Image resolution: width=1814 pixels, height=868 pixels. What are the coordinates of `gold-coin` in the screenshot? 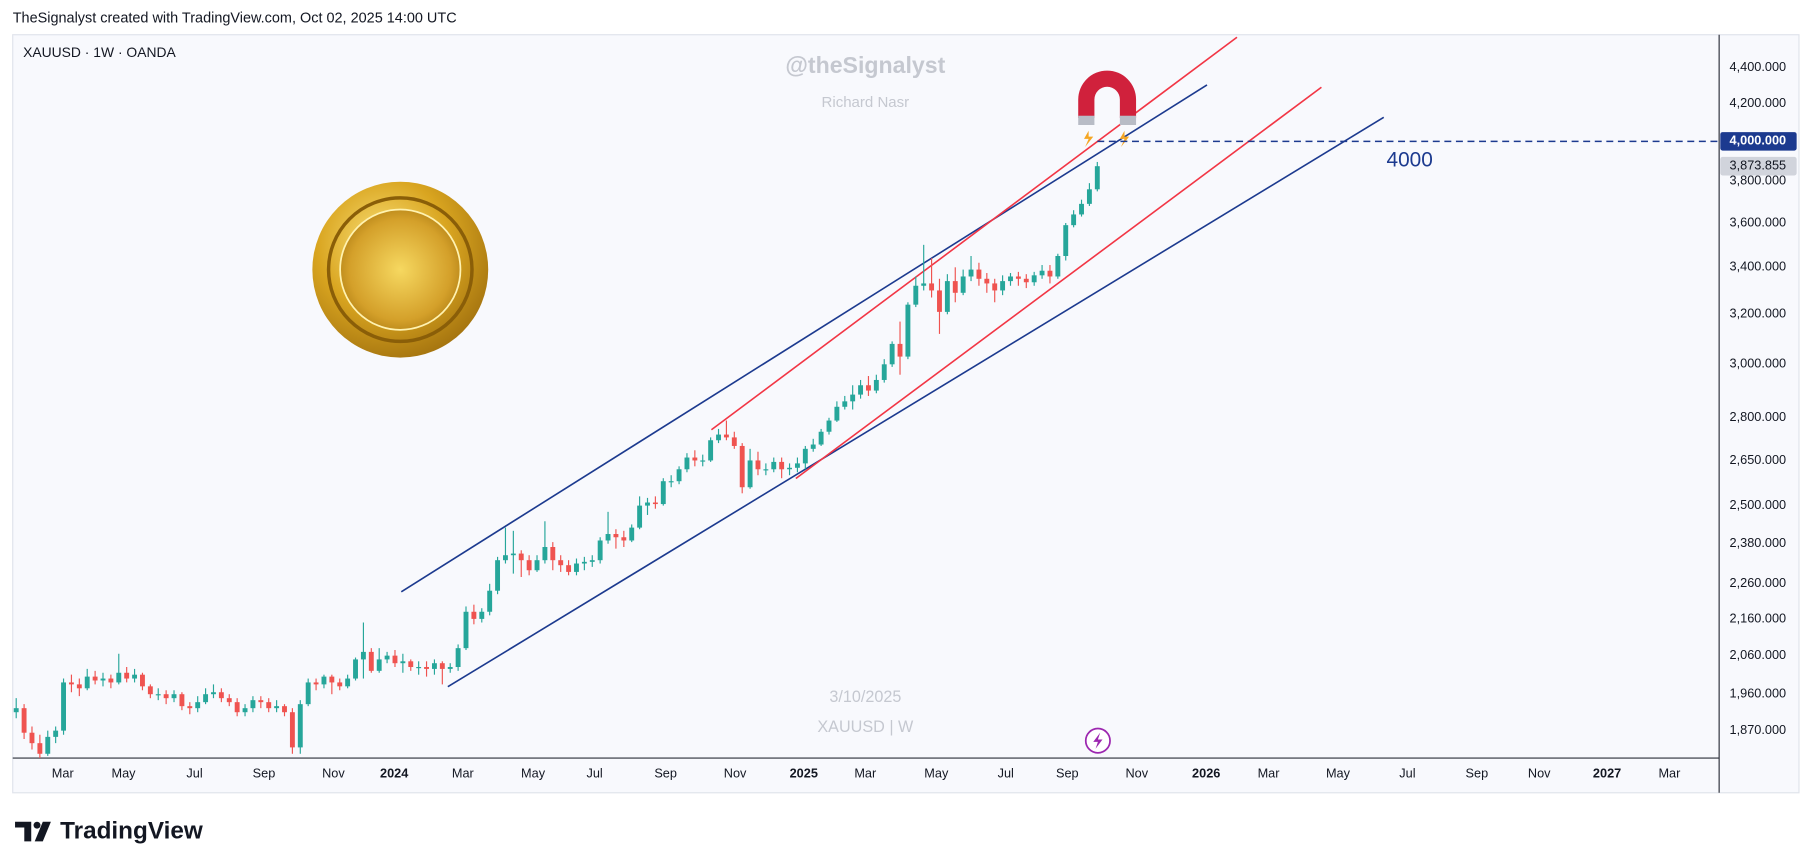 It's located at (400, 269).